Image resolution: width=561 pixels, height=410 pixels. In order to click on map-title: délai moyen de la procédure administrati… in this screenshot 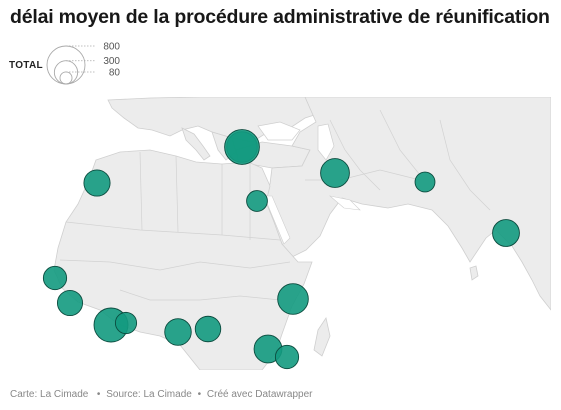, I will do `click(280, 17)`.